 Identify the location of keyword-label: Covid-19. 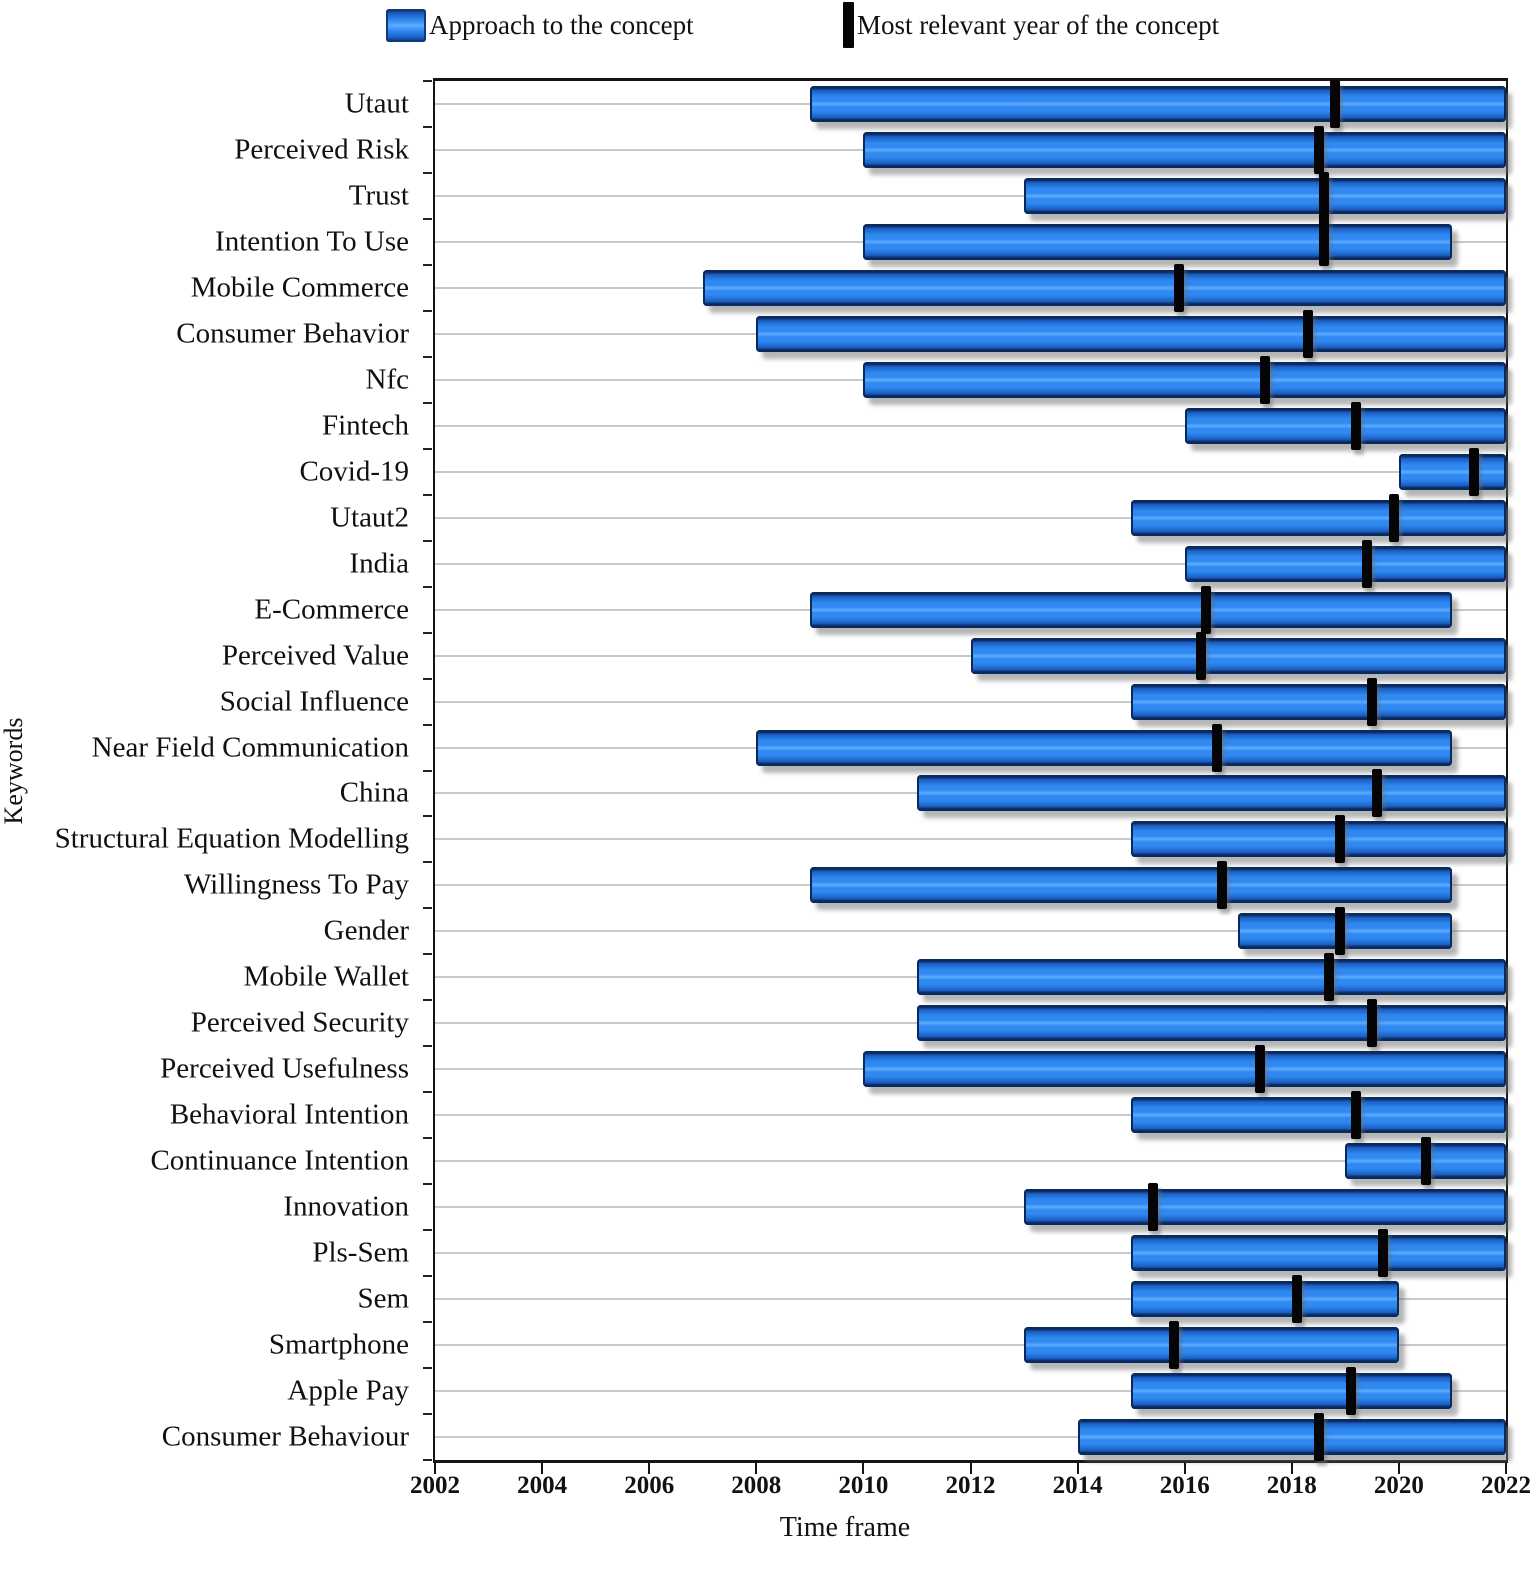
(354, 471).